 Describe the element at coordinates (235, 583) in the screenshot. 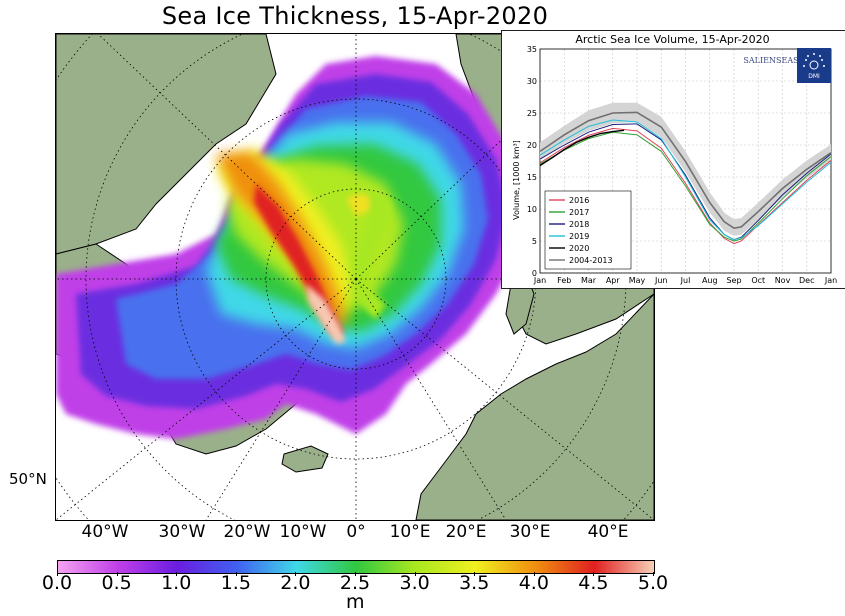

I see `colorbar-tick-label: 1.5` at that location.